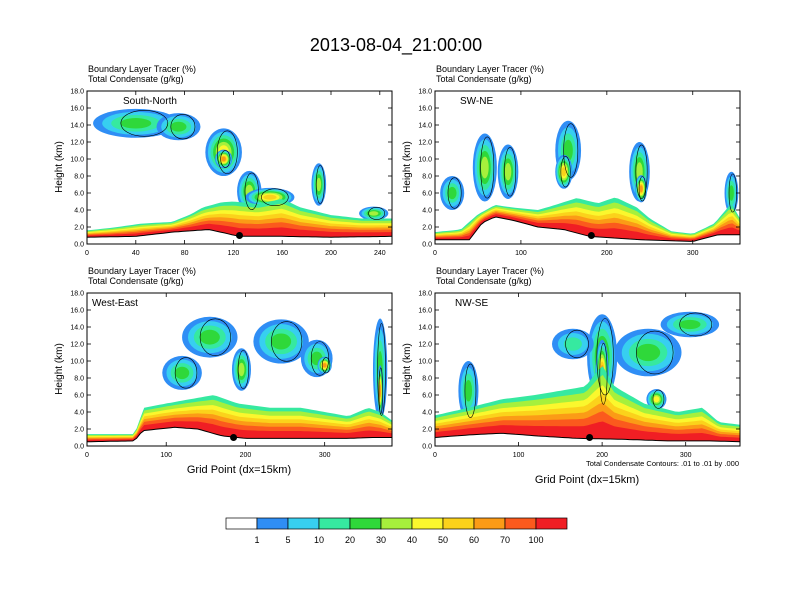 The image size is (792, 612). Describe the element at coordinates (239, 470) in the screenshot. I see `x-axis-label: Grid Point (dx=15km)` at that location.